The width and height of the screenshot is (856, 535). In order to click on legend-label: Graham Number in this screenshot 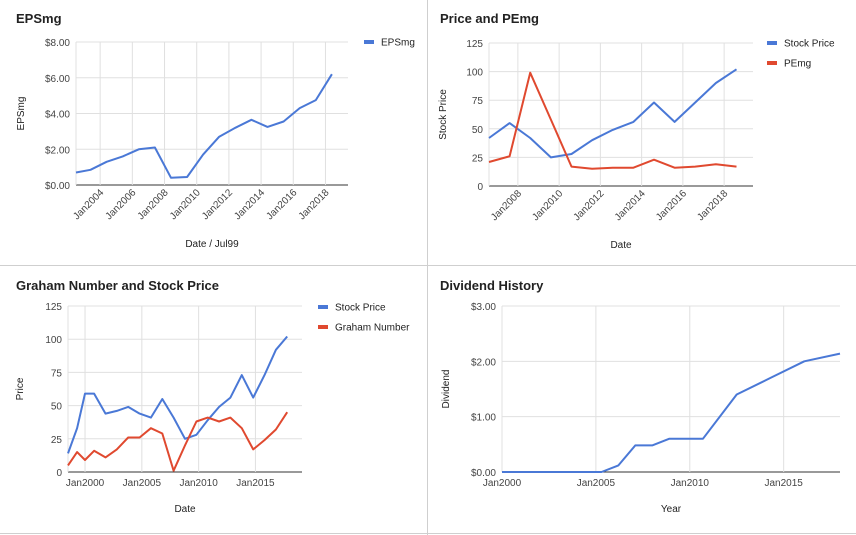, I will do `click(372, 328)`.